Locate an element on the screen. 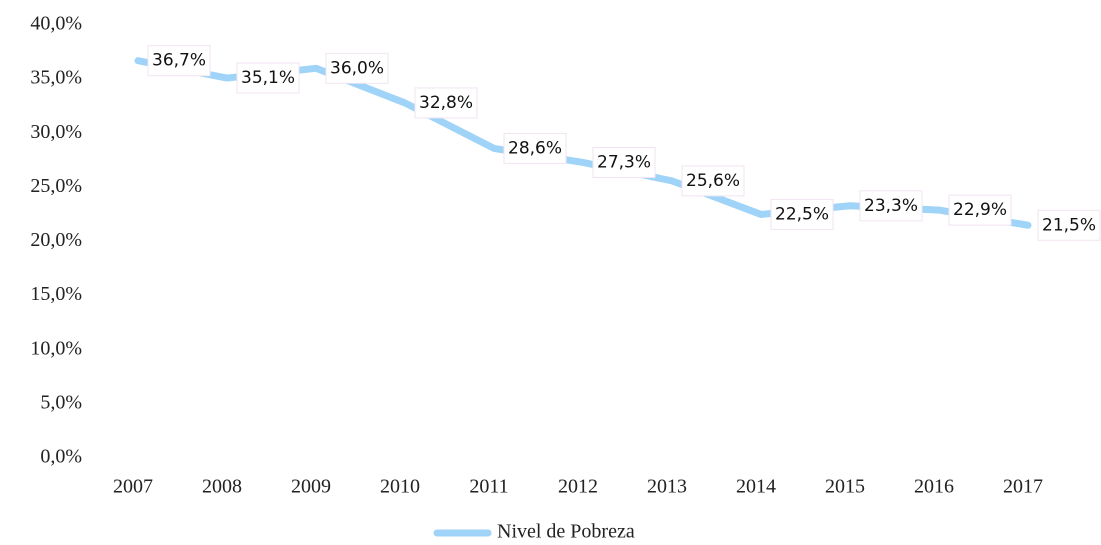 Image resolution: width=1101 pixels, height=545 pixels. x-tick-label: 2014 is located at coordinates (756, 487).